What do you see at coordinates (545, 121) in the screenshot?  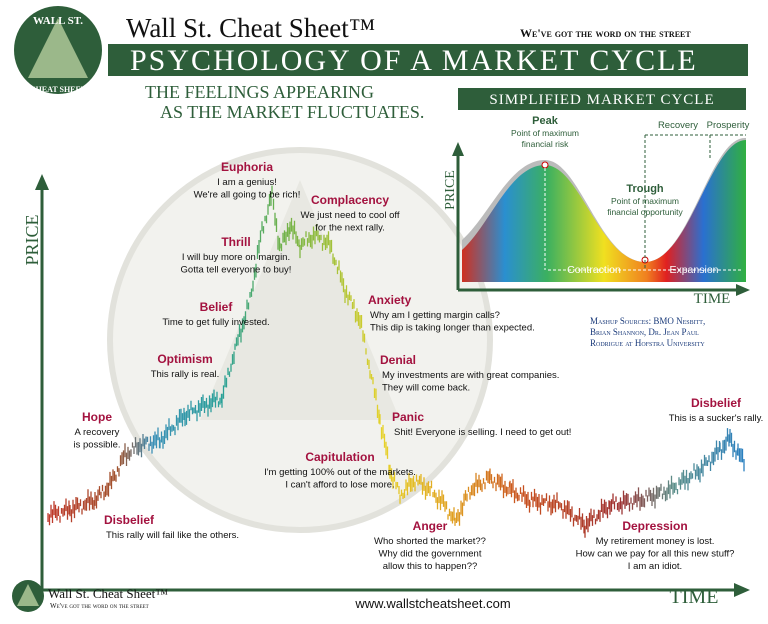 I see `peak-label: Peak` at bounding box center [545, 121].